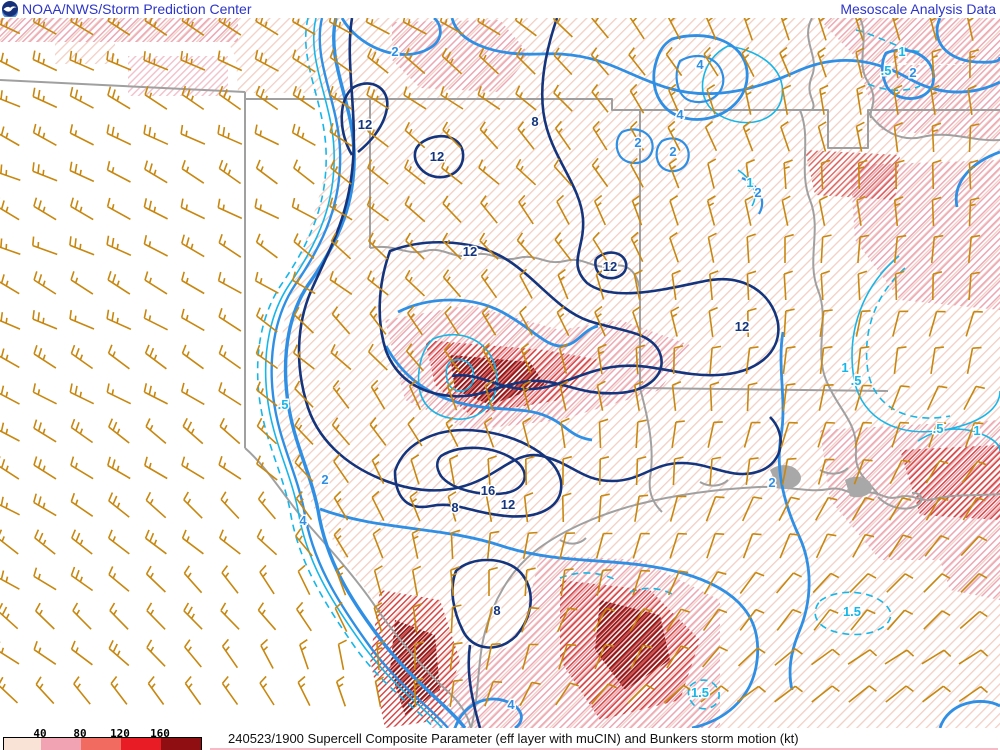 This screenshot has width=1000, height=750. Describe the element at coordinates (918, 9) in the screenshot. I see `analysis-data-label: Mesoscale Analysis Data` at that location.